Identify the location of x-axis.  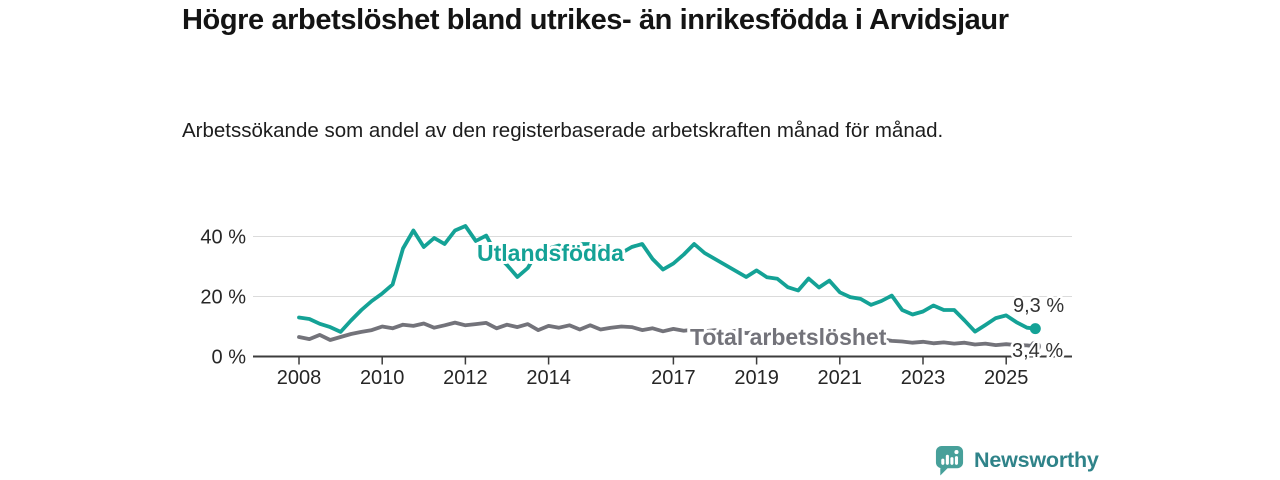
(662, 360).